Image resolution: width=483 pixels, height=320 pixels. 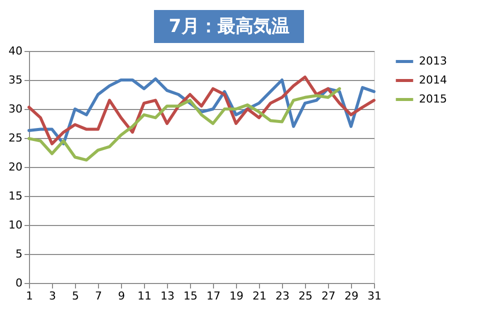 I want to click on y-tick-label: 5, so click(x=19, y=254).